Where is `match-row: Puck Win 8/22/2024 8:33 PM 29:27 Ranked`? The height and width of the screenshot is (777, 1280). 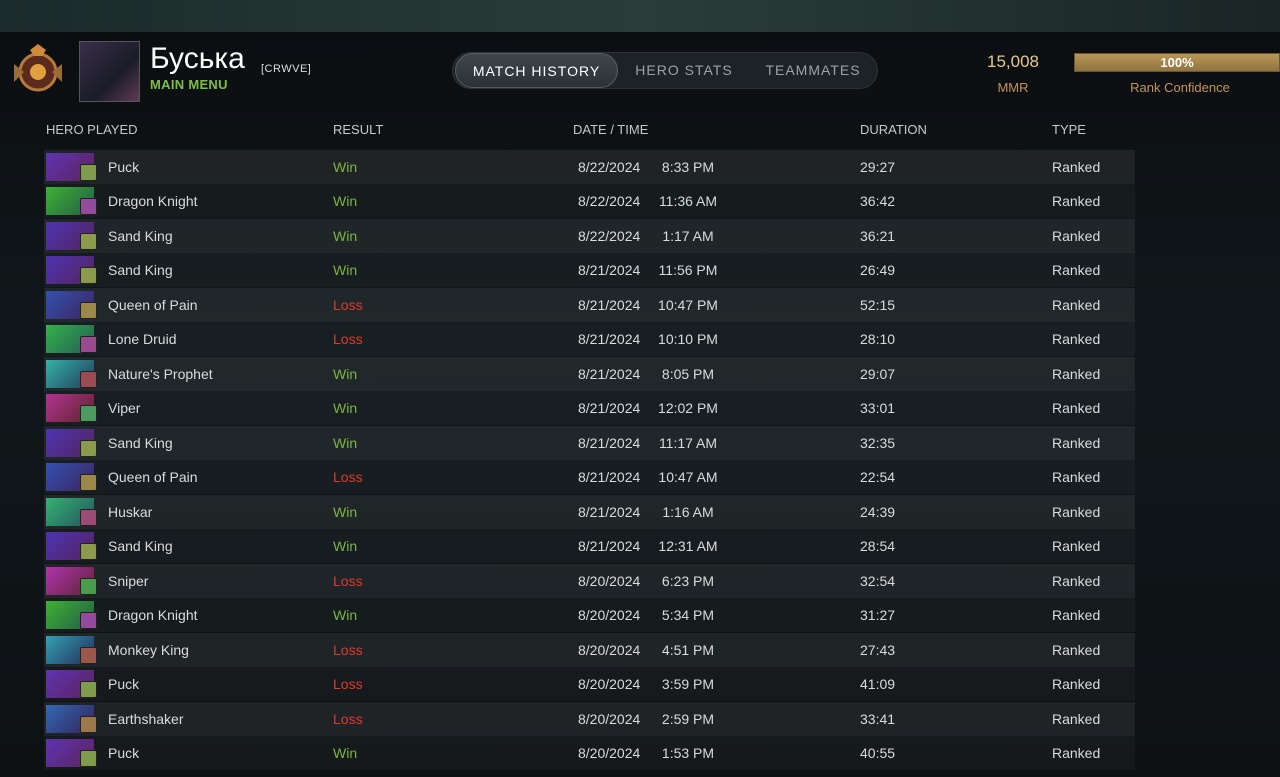 match-row: Puck Win 8/22/2024 8:33 PM 29:27 Ranked is located at coordinates (589, 167).